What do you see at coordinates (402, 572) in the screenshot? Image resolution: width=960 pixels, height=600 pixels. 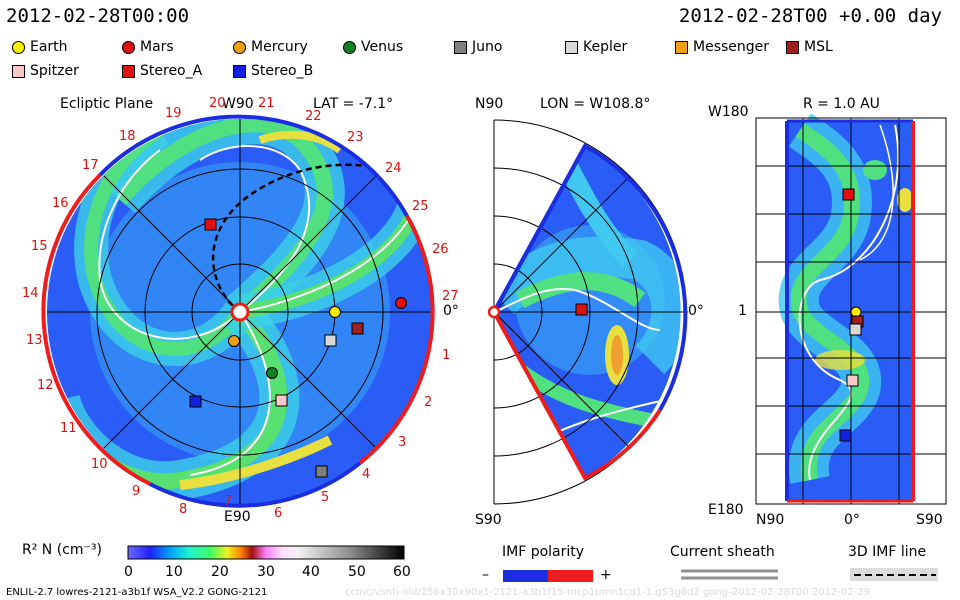 I see `cbar-tick: 60` at bounding box center [402, 572].